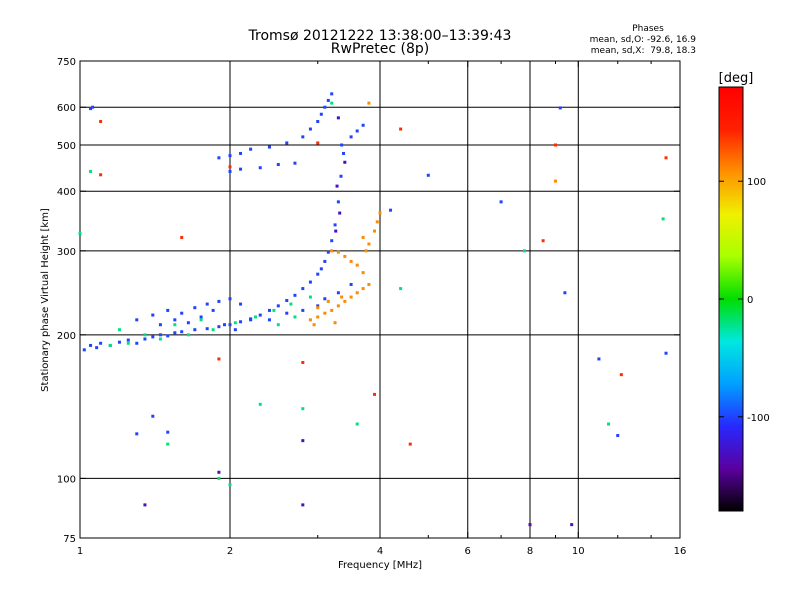  Describe the element at coordinates (45, 300) in the screenshot. I see `y-axis-label: Stationary phase Virtual Height [km]` at that location.